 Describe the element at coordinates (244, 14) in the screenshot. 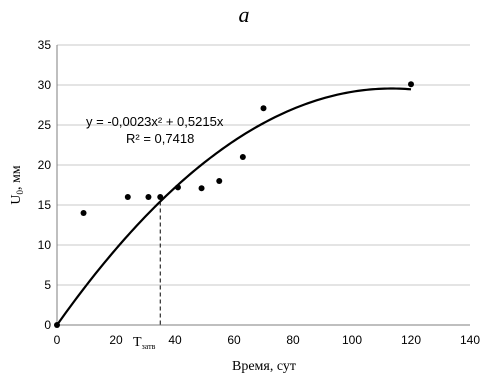

I see `panel-label: а` at that location.